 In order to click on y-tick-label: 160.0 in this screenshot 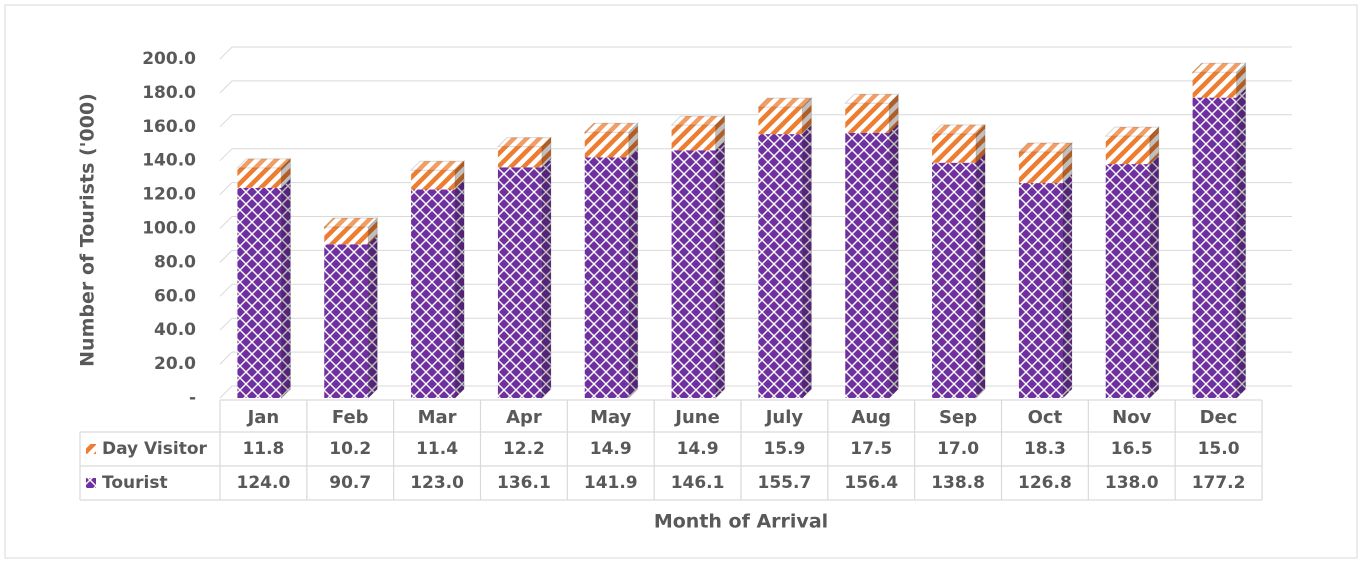, I will do `click(169, 127)`.